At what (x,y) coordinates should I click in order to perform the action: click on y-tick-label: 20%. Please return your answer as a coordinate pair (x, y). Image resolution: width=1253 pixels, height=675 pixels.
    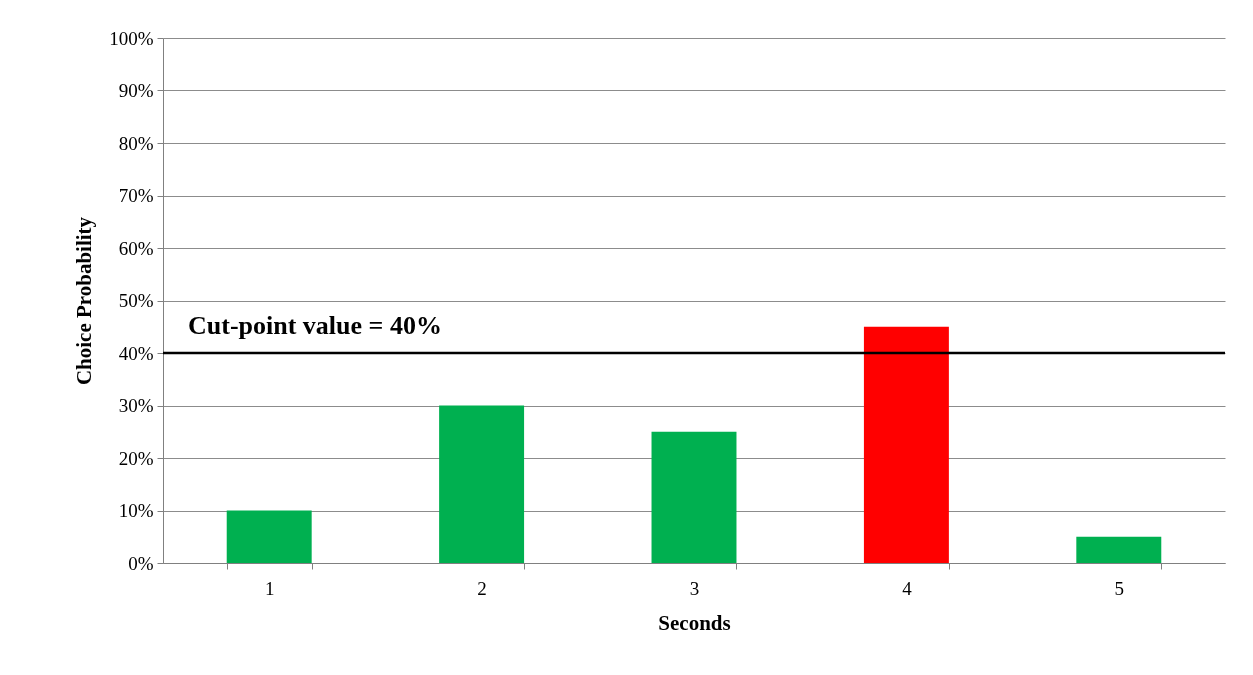
    Looking at the image, I should click on (136, 458).